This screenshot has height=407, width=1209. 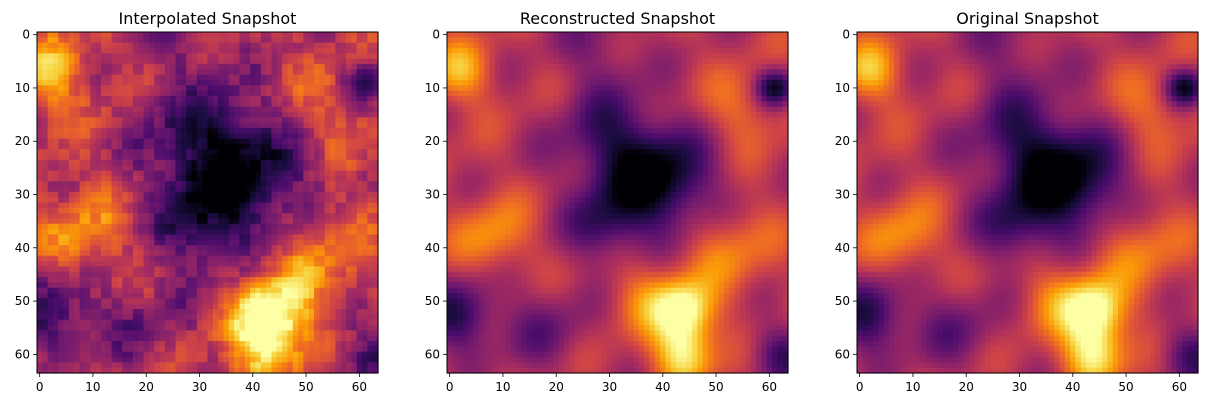 What do you see at coordinates (22, 141) in the screenshot?
I see `y-tick-label: 20` at bounding box center [22, 141].